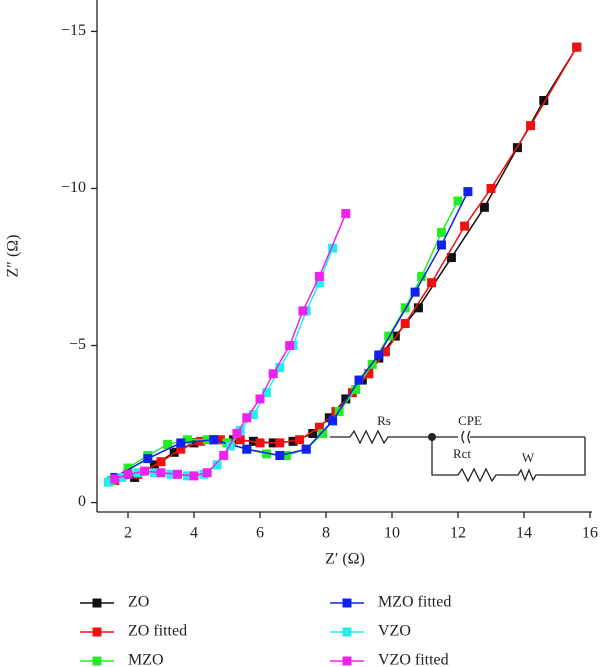 This screenshot has width=600, height=667. I want to click on legend-label: MZO fitted, so click(414, 602).